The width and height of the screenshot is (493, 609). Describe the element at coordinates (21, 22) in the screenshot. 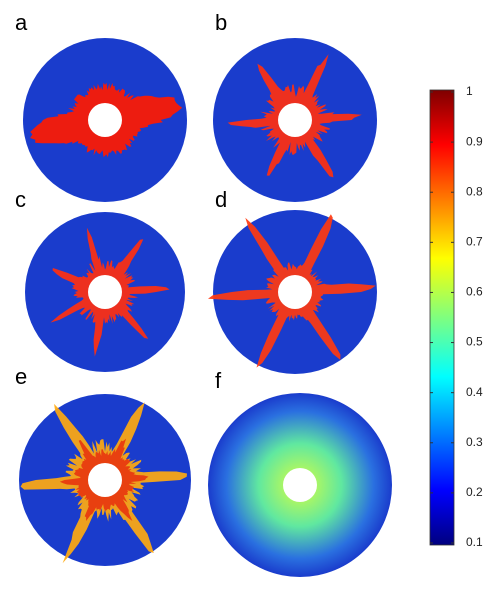

I see `panel-label: a` at that location.